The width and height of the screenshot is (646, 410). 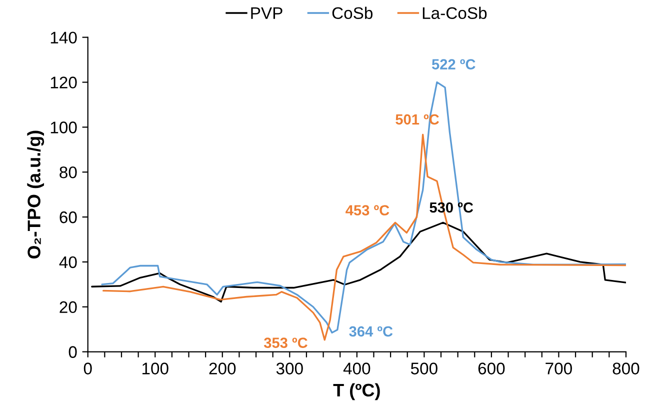 I want to click on y-tick-label: 0, so click(x=72, y=352).